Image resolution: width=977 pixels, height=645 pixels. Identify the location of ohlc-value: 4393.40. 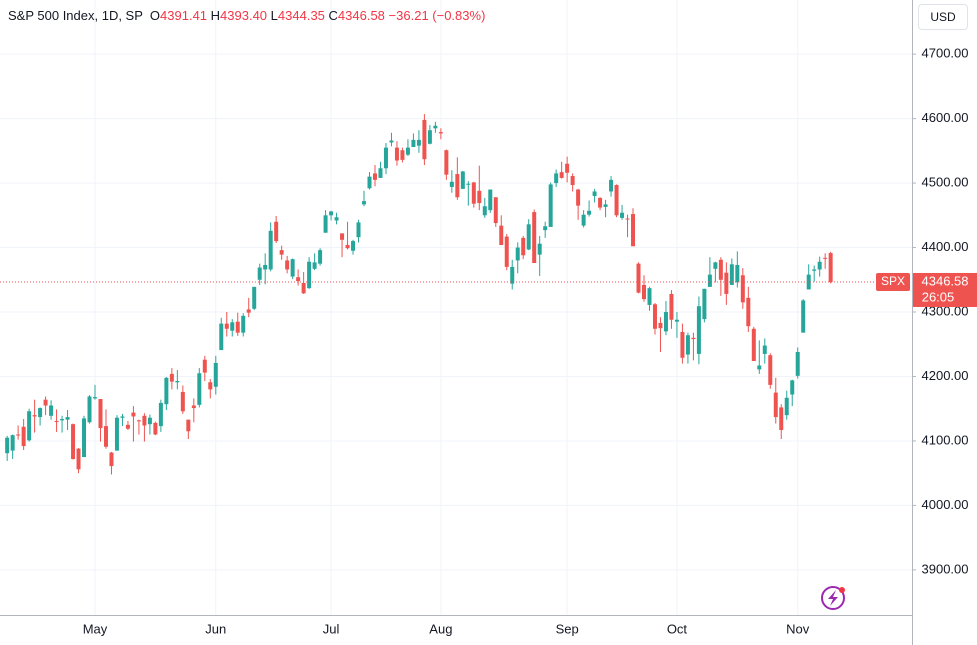
(244, 15).